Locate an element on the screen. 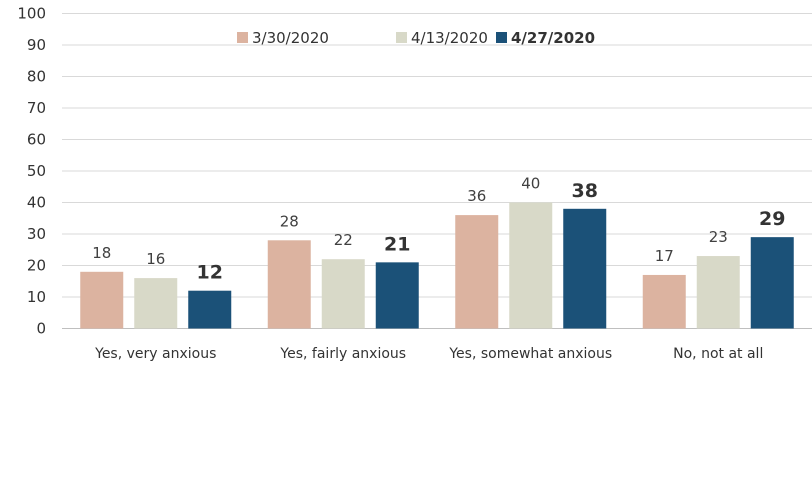 The width and height of the screenshot is (812, 478). y-tick-label: 100 is located at coordinates (31, 14).